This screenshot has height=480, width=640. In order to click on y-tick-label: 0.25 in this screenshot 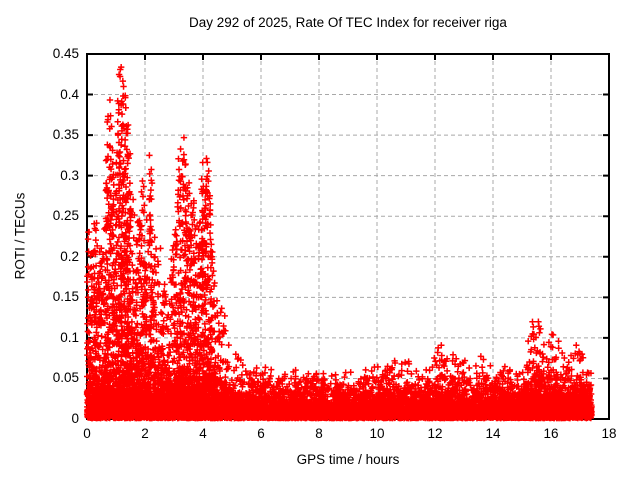, I will do `click(65, 216)`.